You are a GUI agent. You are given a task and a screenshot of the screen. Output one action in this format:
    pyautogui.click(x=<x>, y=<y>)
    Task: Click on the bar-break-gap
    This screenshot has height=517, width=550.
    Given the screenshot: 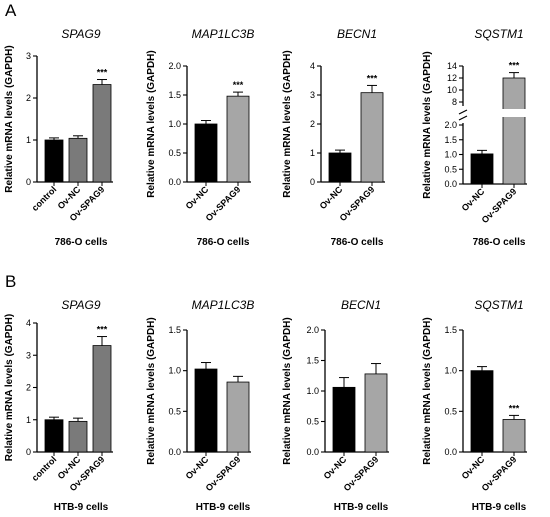 What is the action you would take?
    pyautogui.click(x=514, y=113)
    